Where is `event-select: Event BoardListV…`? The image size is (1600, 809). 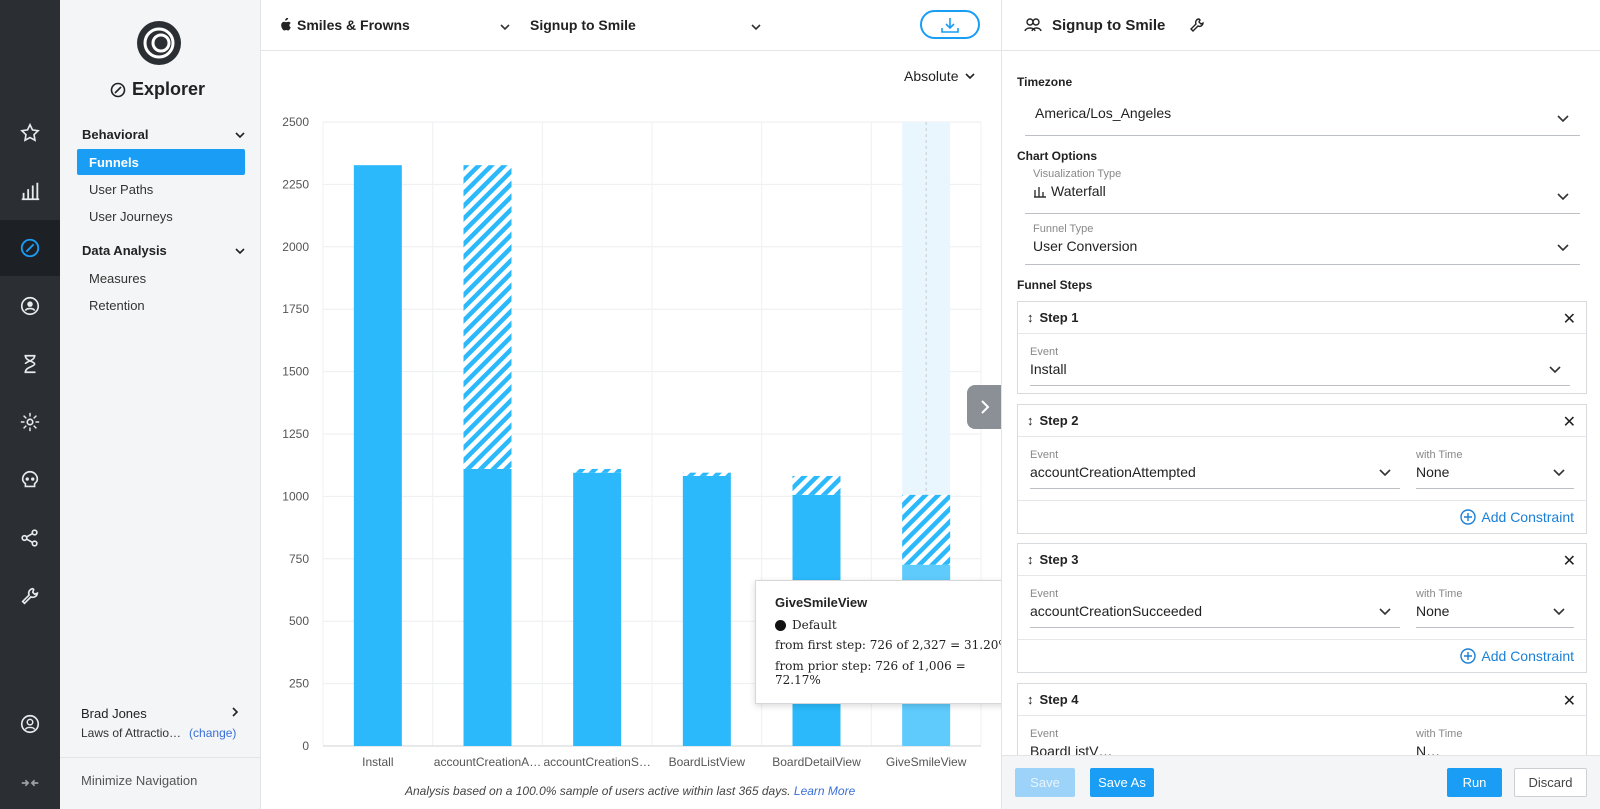 event-select: Event BoardListV… is located at coordinates (1215, 741).